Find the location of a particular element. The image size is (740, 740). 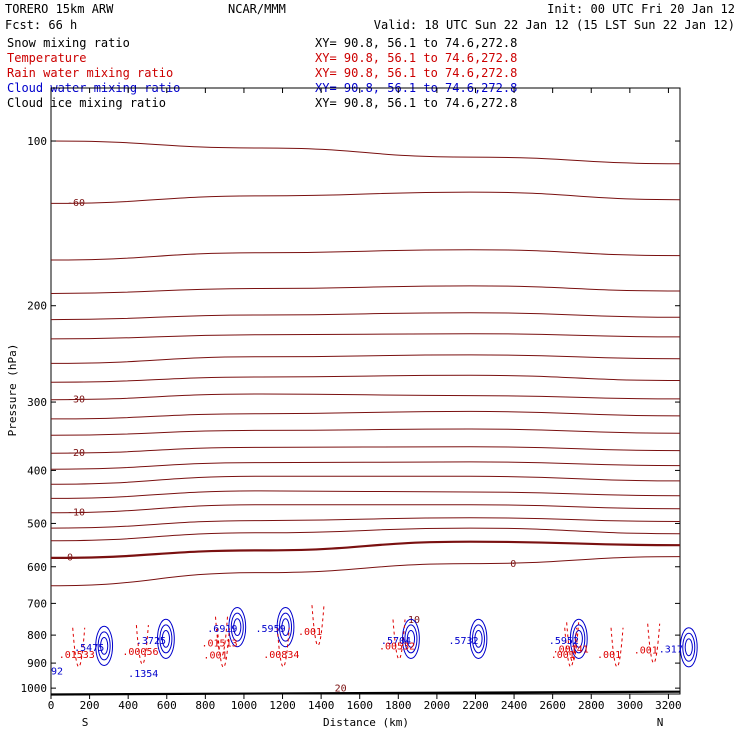

y-tick-label: 900 is located at coordinates (37, 663).